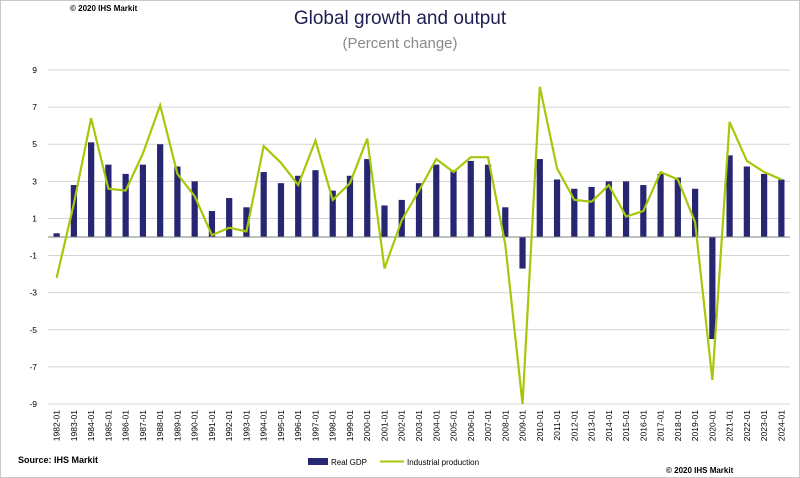 Image resolution: width=800 pixels, height=478 pixels. Describe the element at coordinates (33, 367) in the screenshot. I see `y-tick-label: -7` at that location.